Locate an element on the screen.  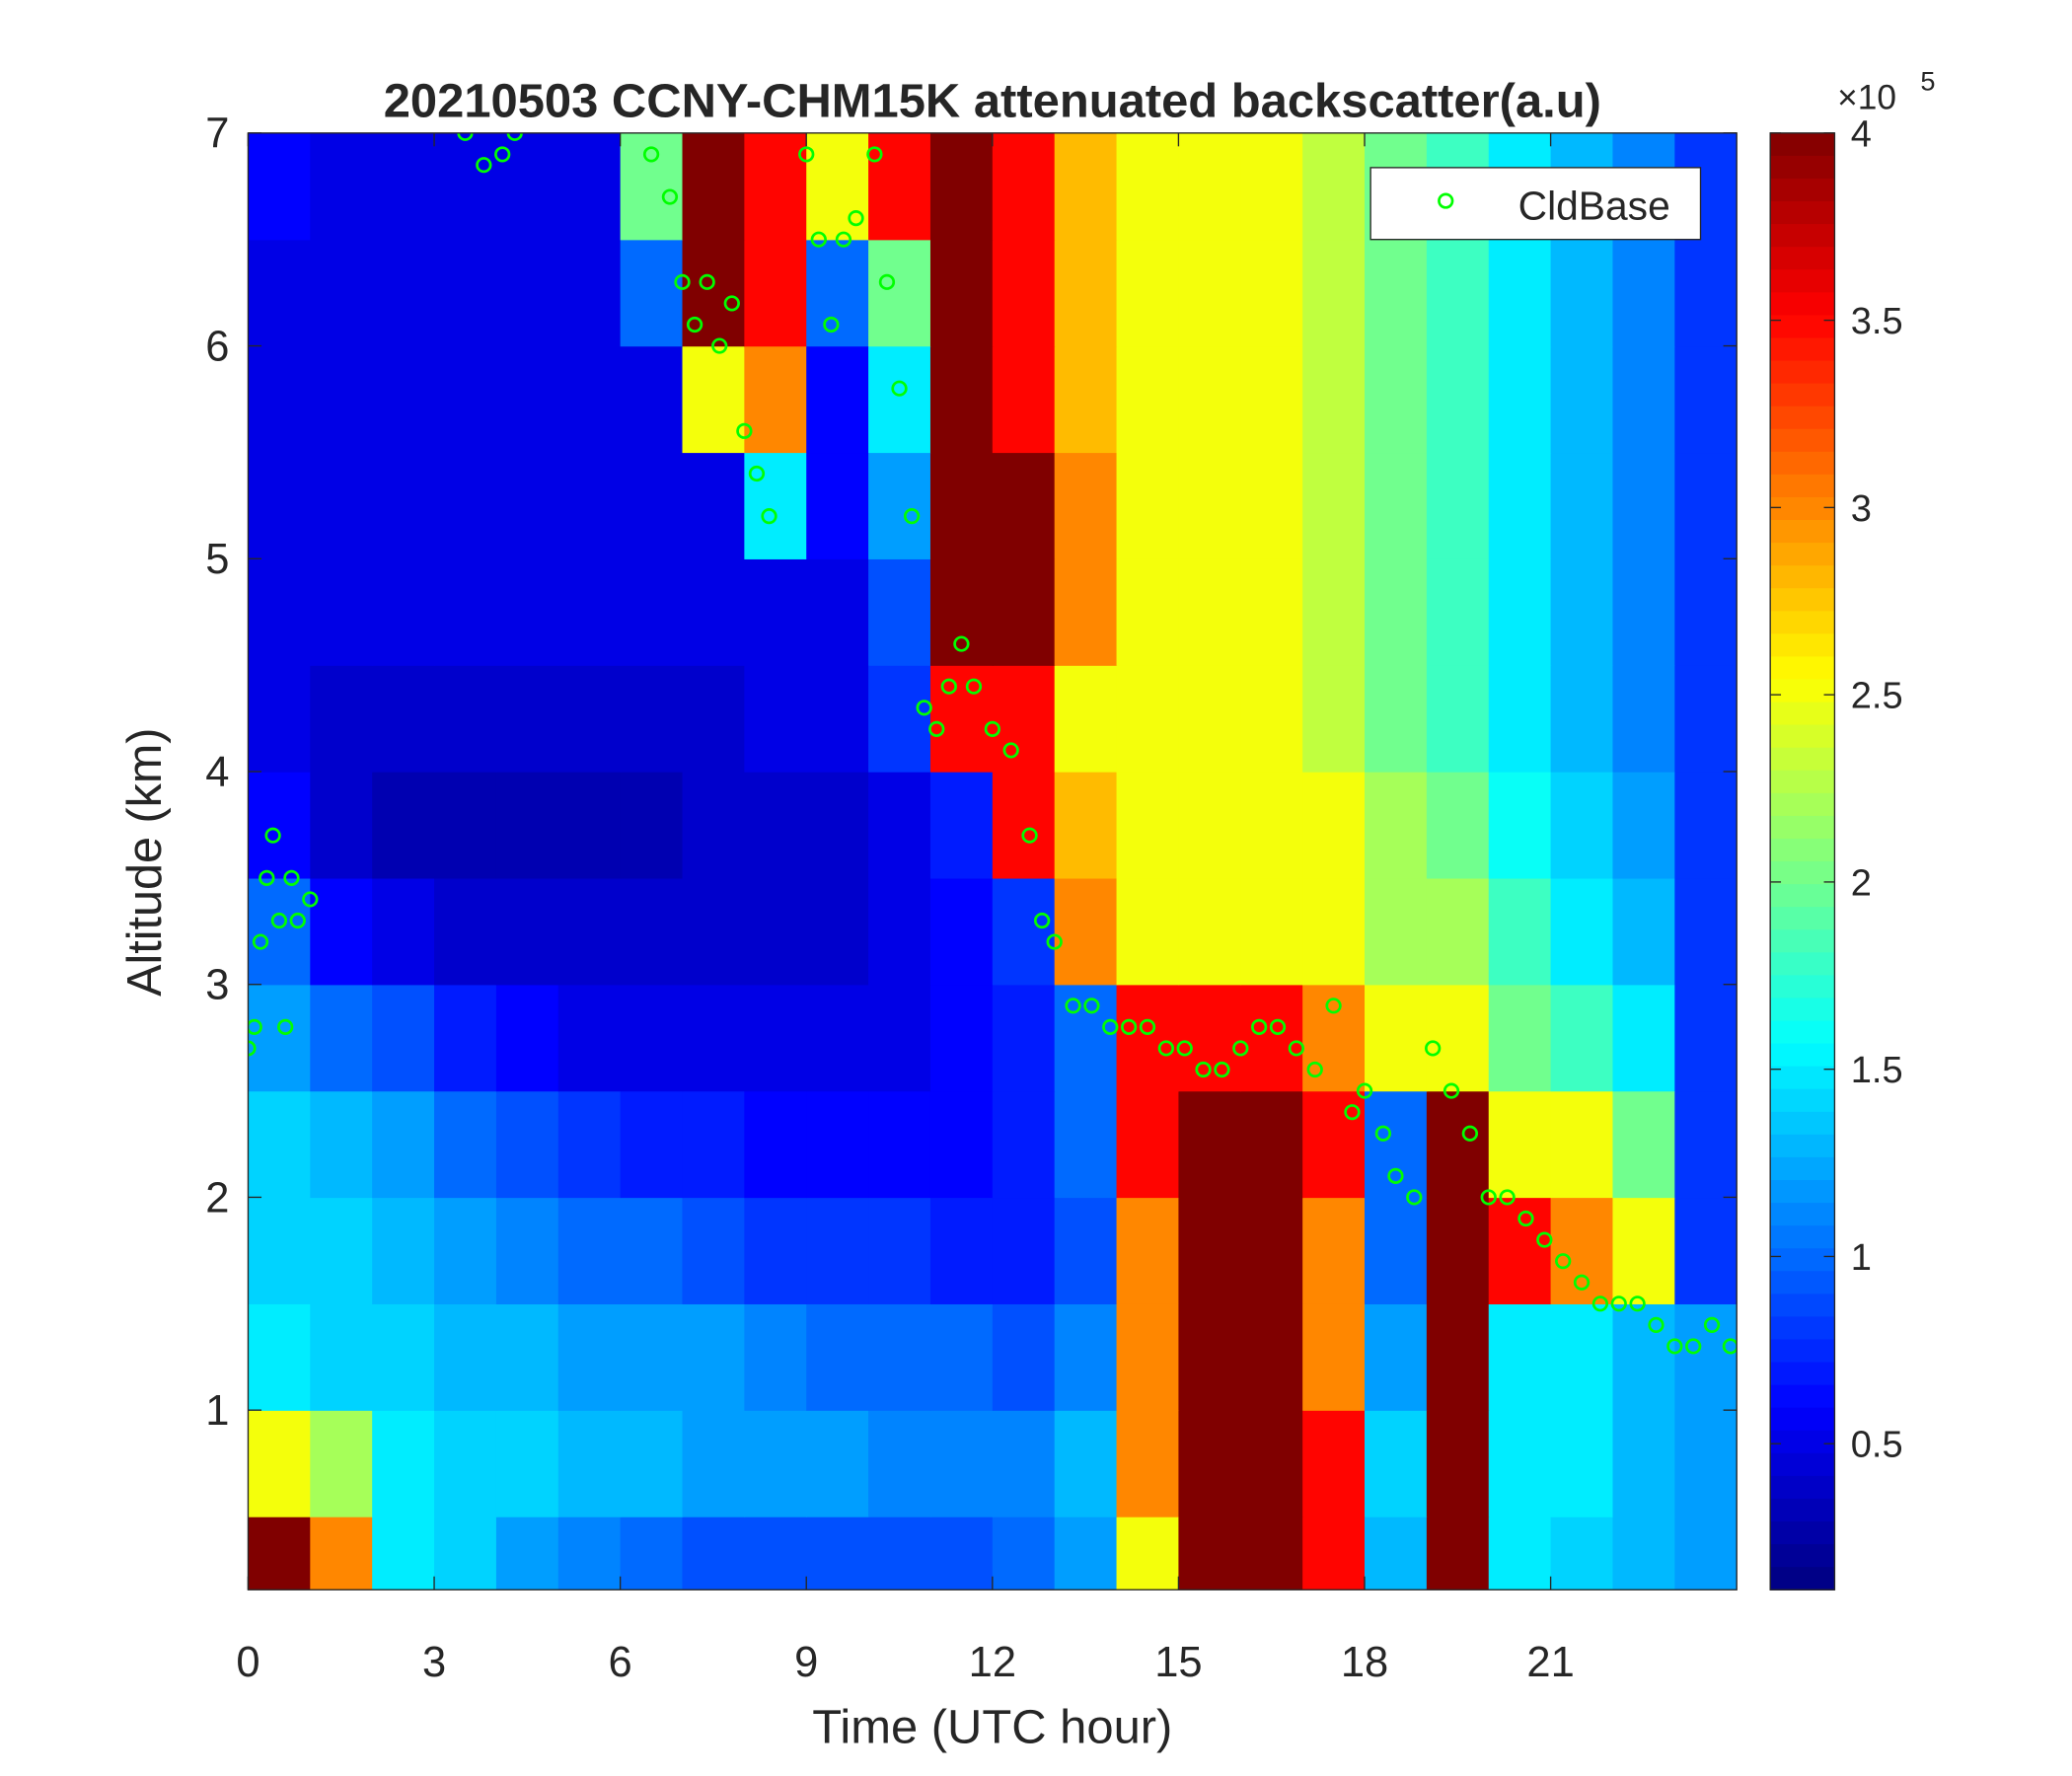
y-axis-label: Altitude (km) is located at coordinates (145, 863).